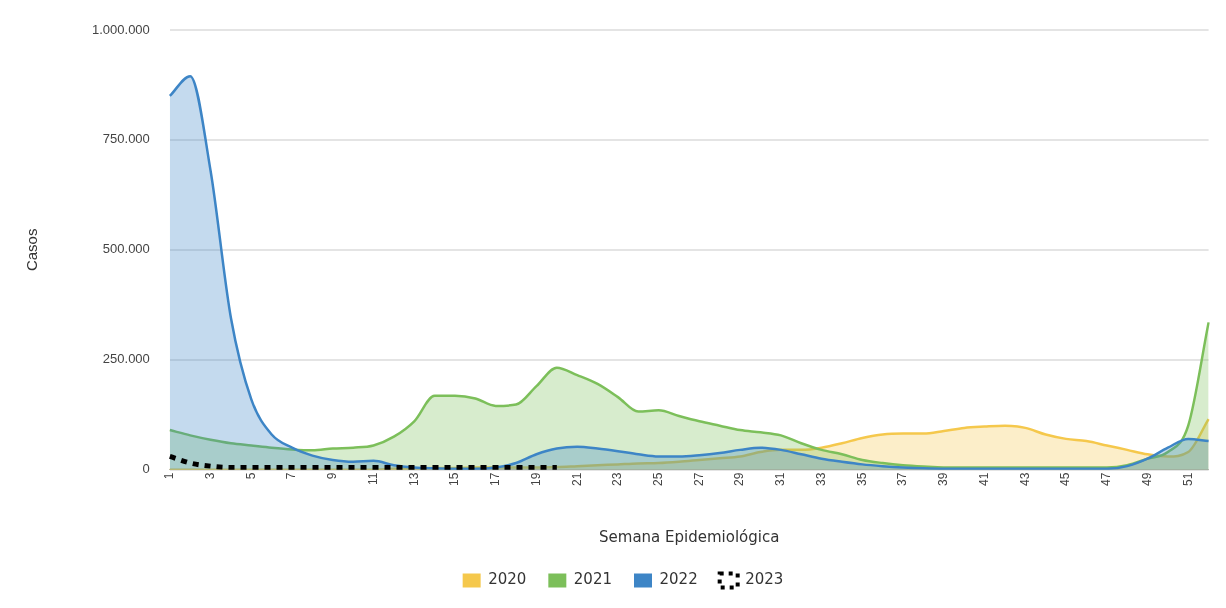 This screenshot has width=1226, height=608. Describe the element at coordinates (780, 479) in the screenshot. I see `x-tick-label: 31` at that location.